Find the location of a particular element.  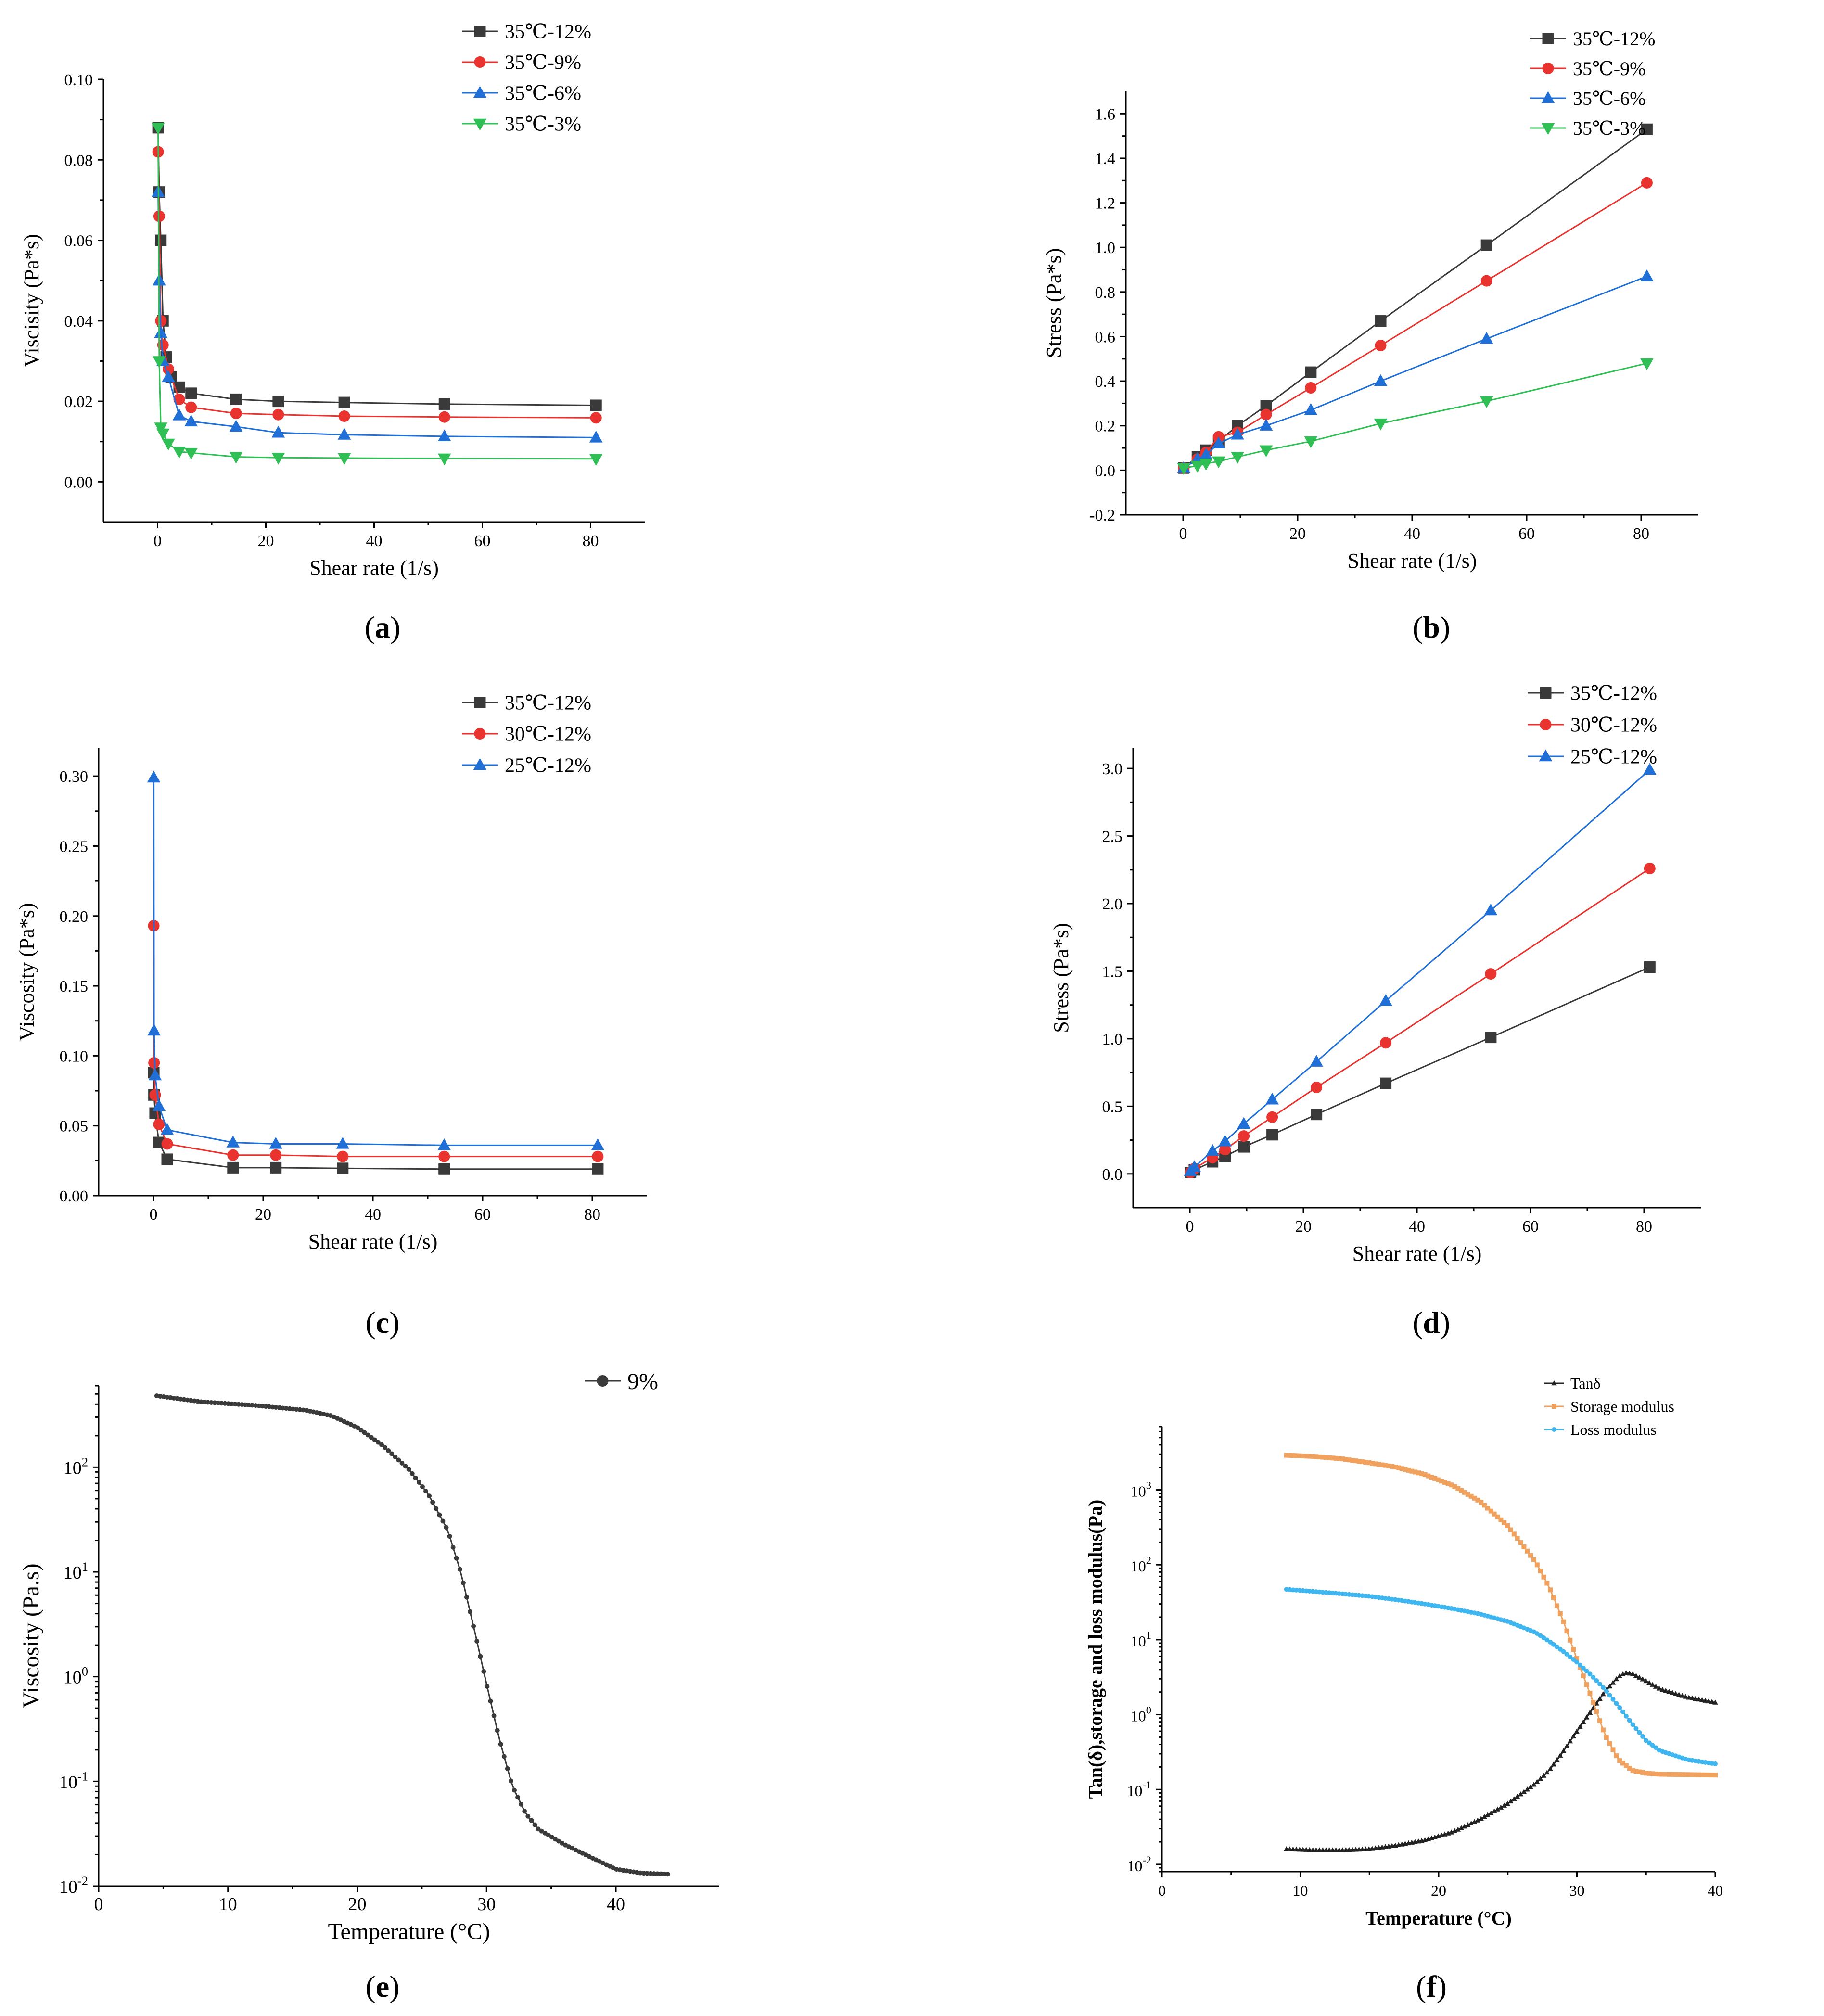

y-tick-exponent: -2 is located at coordinates (1146, 1860).